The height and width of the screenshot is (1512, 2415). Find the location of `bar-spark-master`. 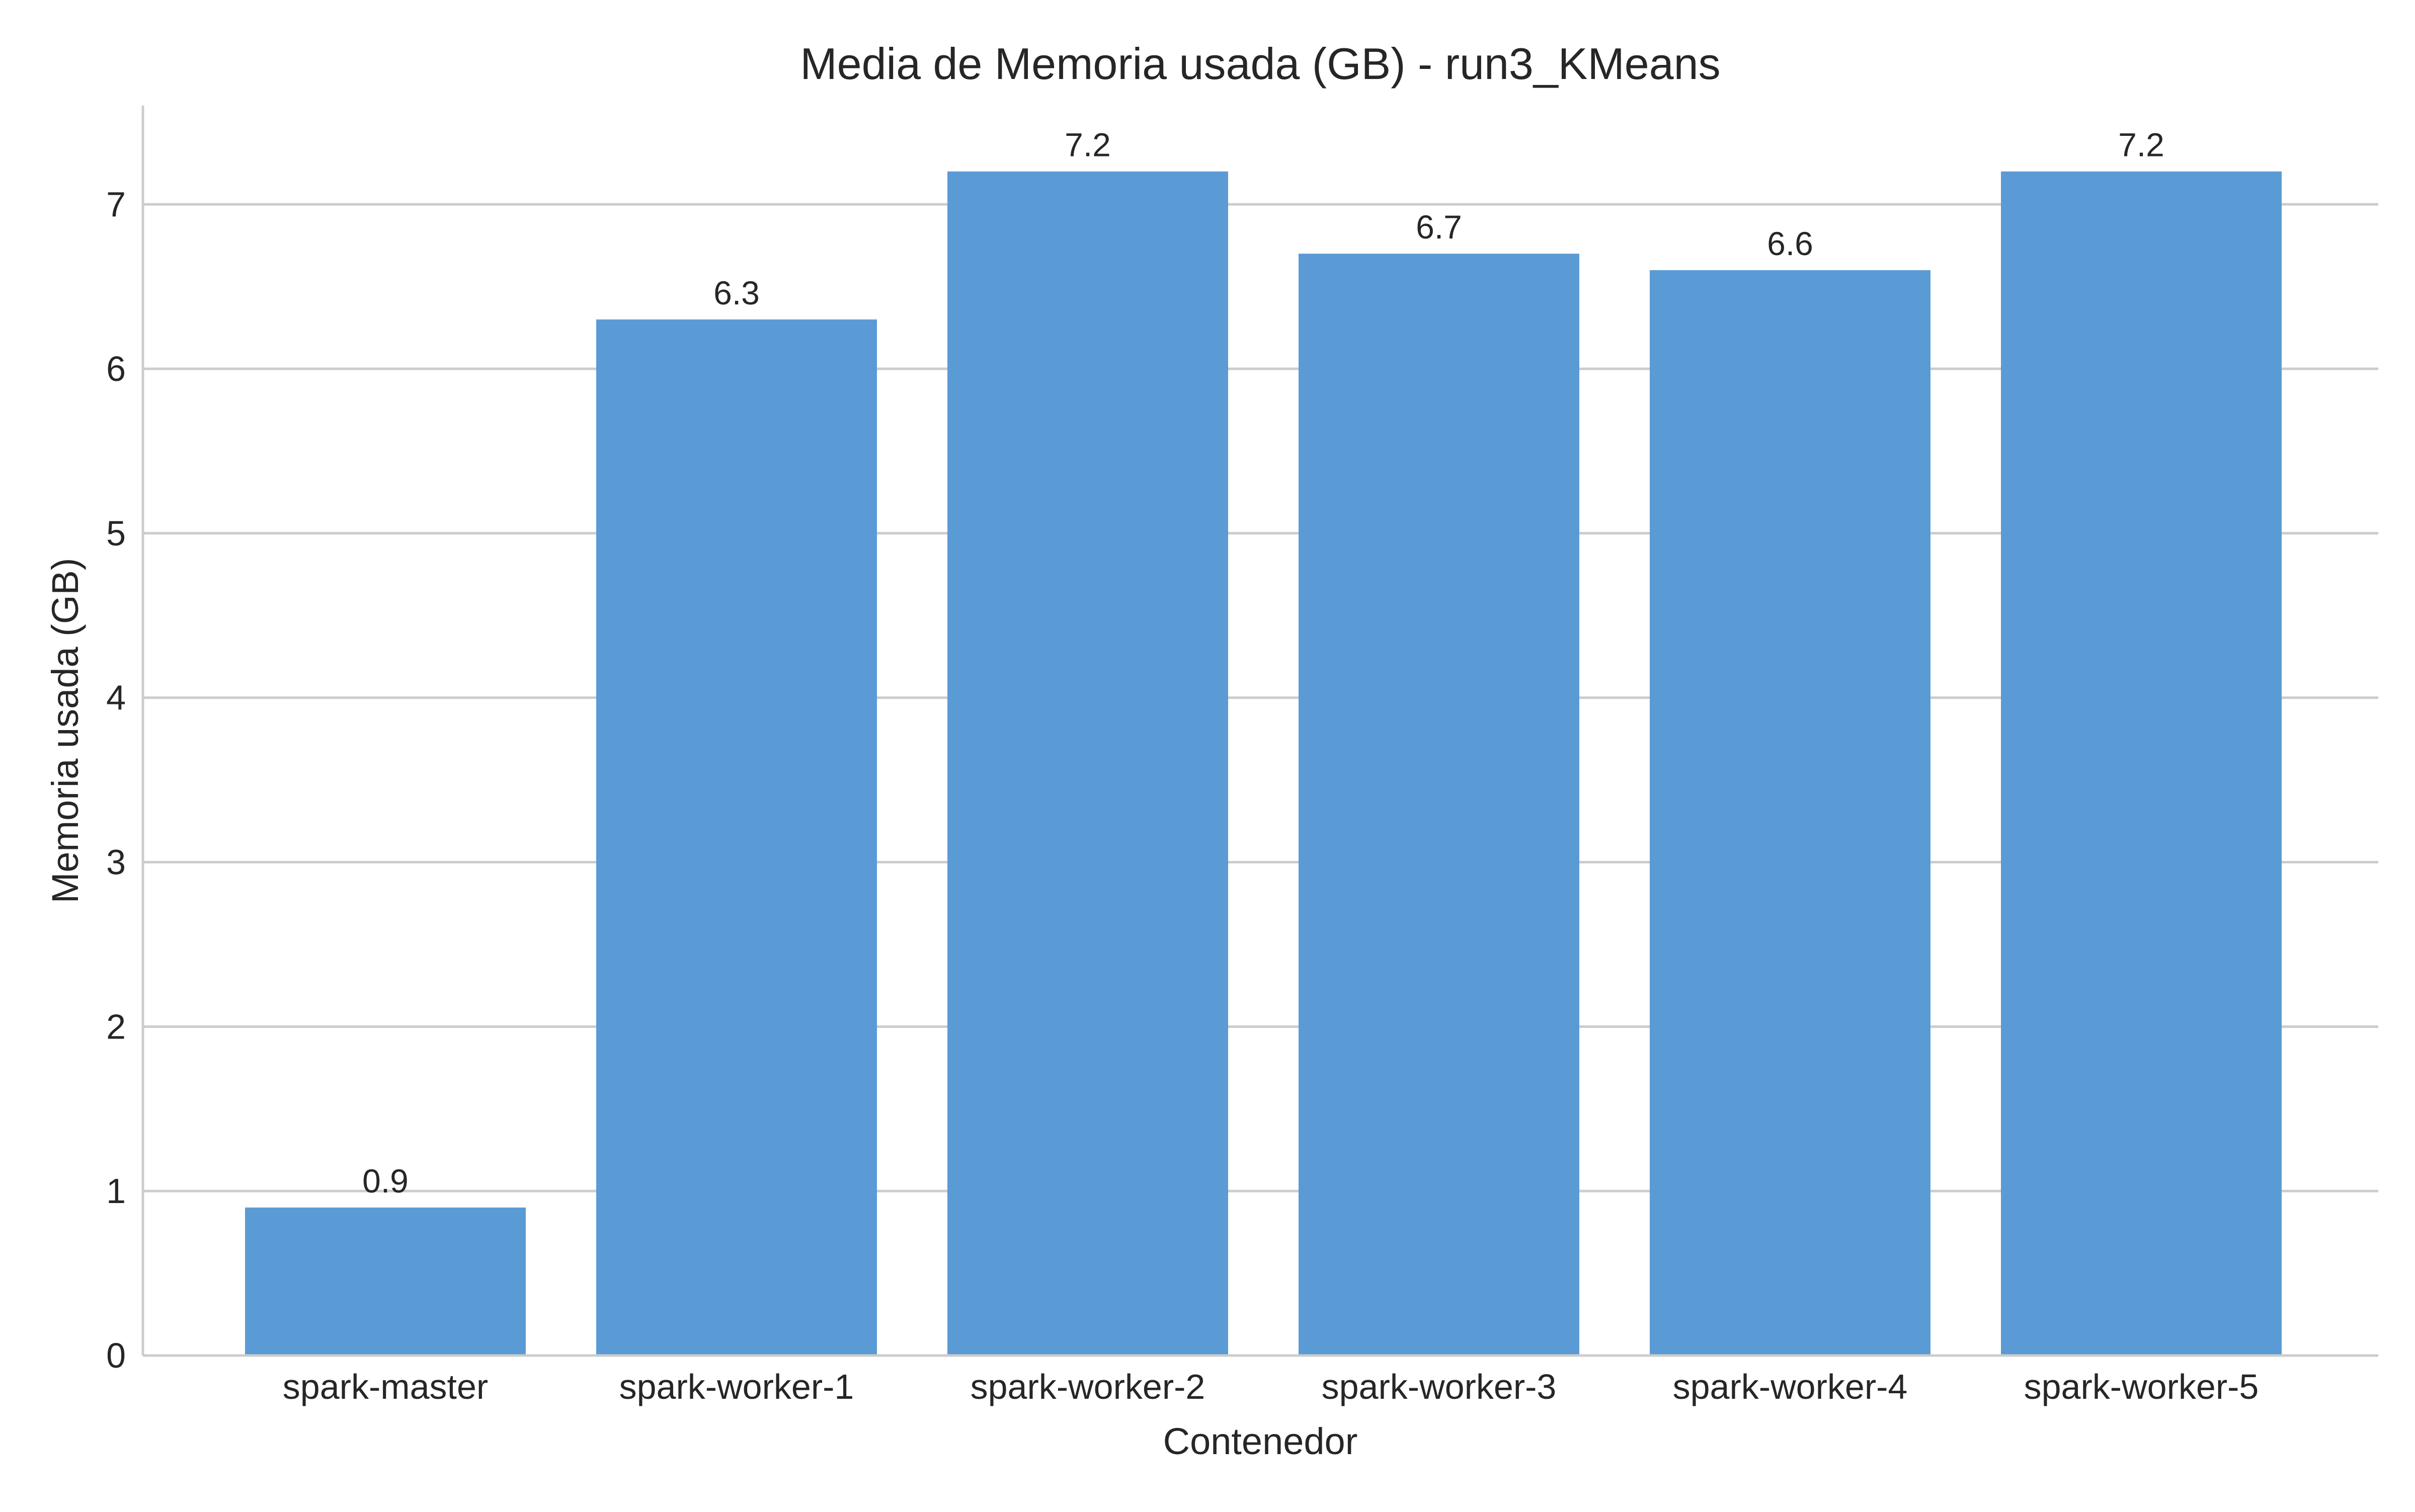

bar-spark-master is located at coordinates (385, 1281).